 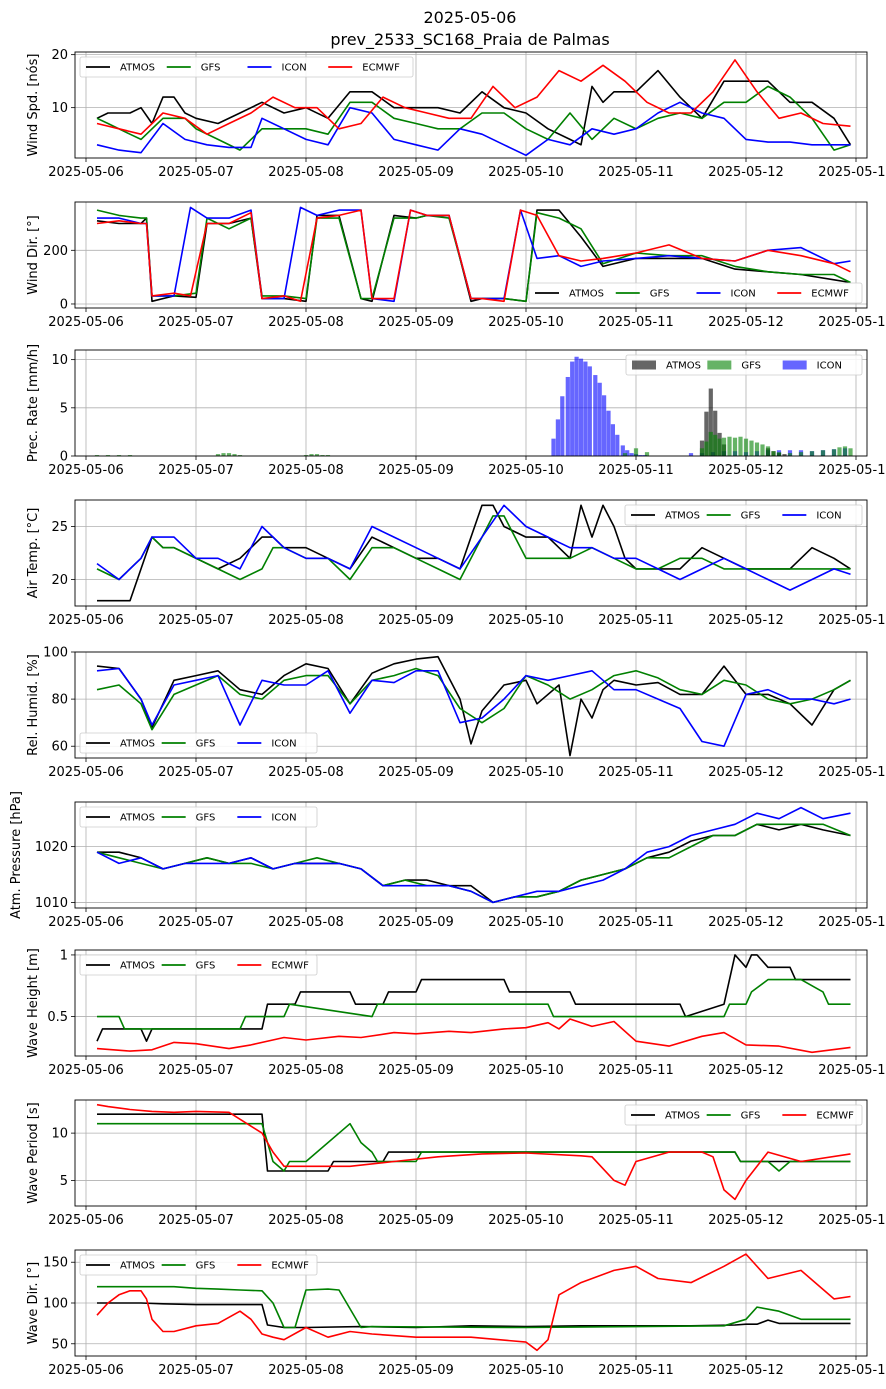 I want to click on legend-label-icon: ICON, so click(x=828, y=516).